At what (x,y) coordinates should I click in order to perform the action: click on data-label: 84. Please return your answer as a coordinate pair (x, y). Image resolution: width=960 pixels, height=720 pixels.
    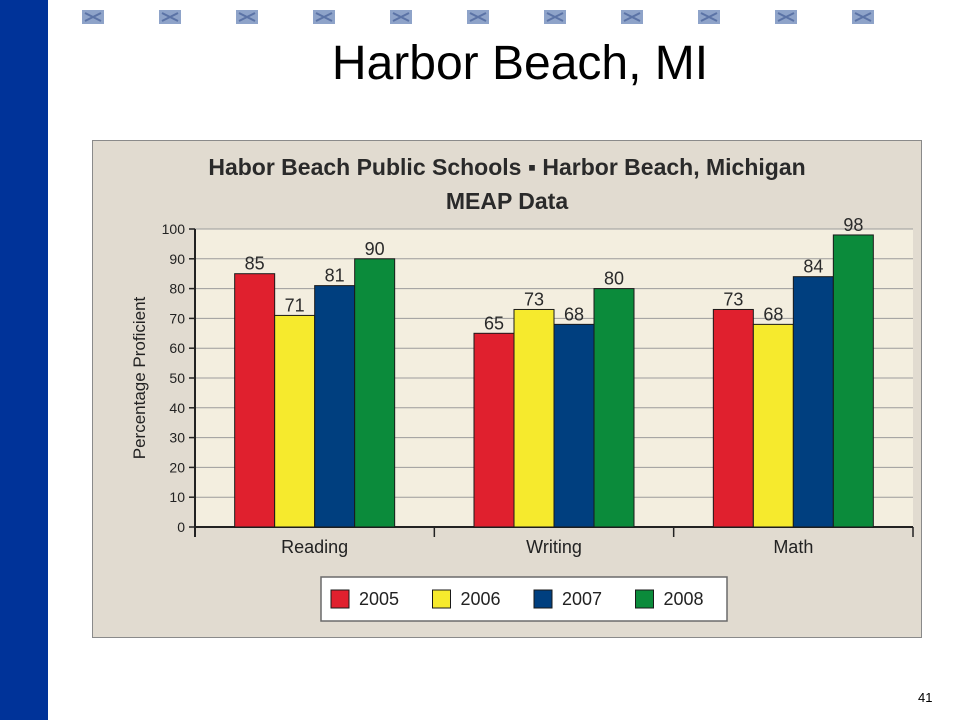
    Looking at the image, I should click on (813, 267).